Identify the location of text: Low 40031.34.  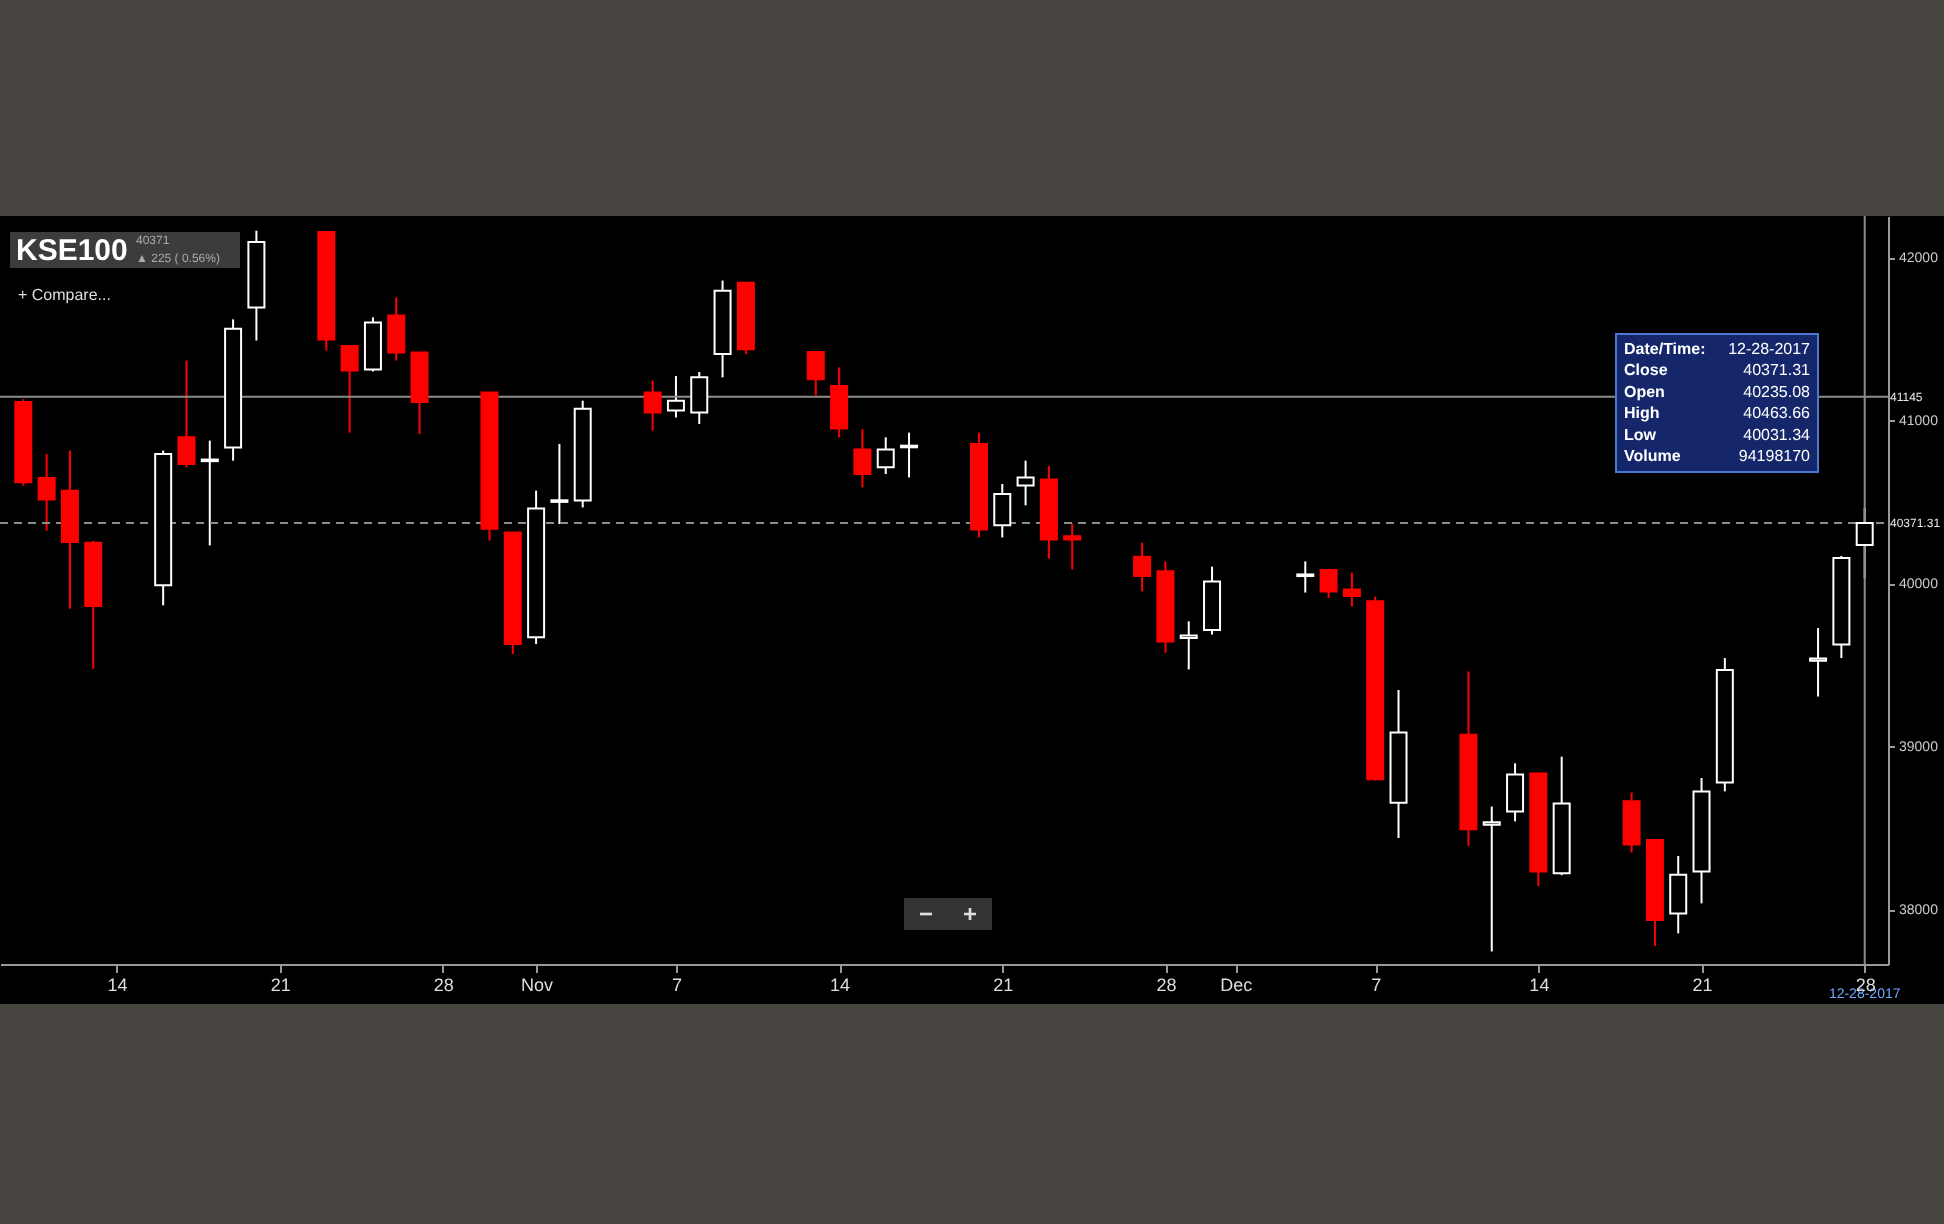
(1717, 434).